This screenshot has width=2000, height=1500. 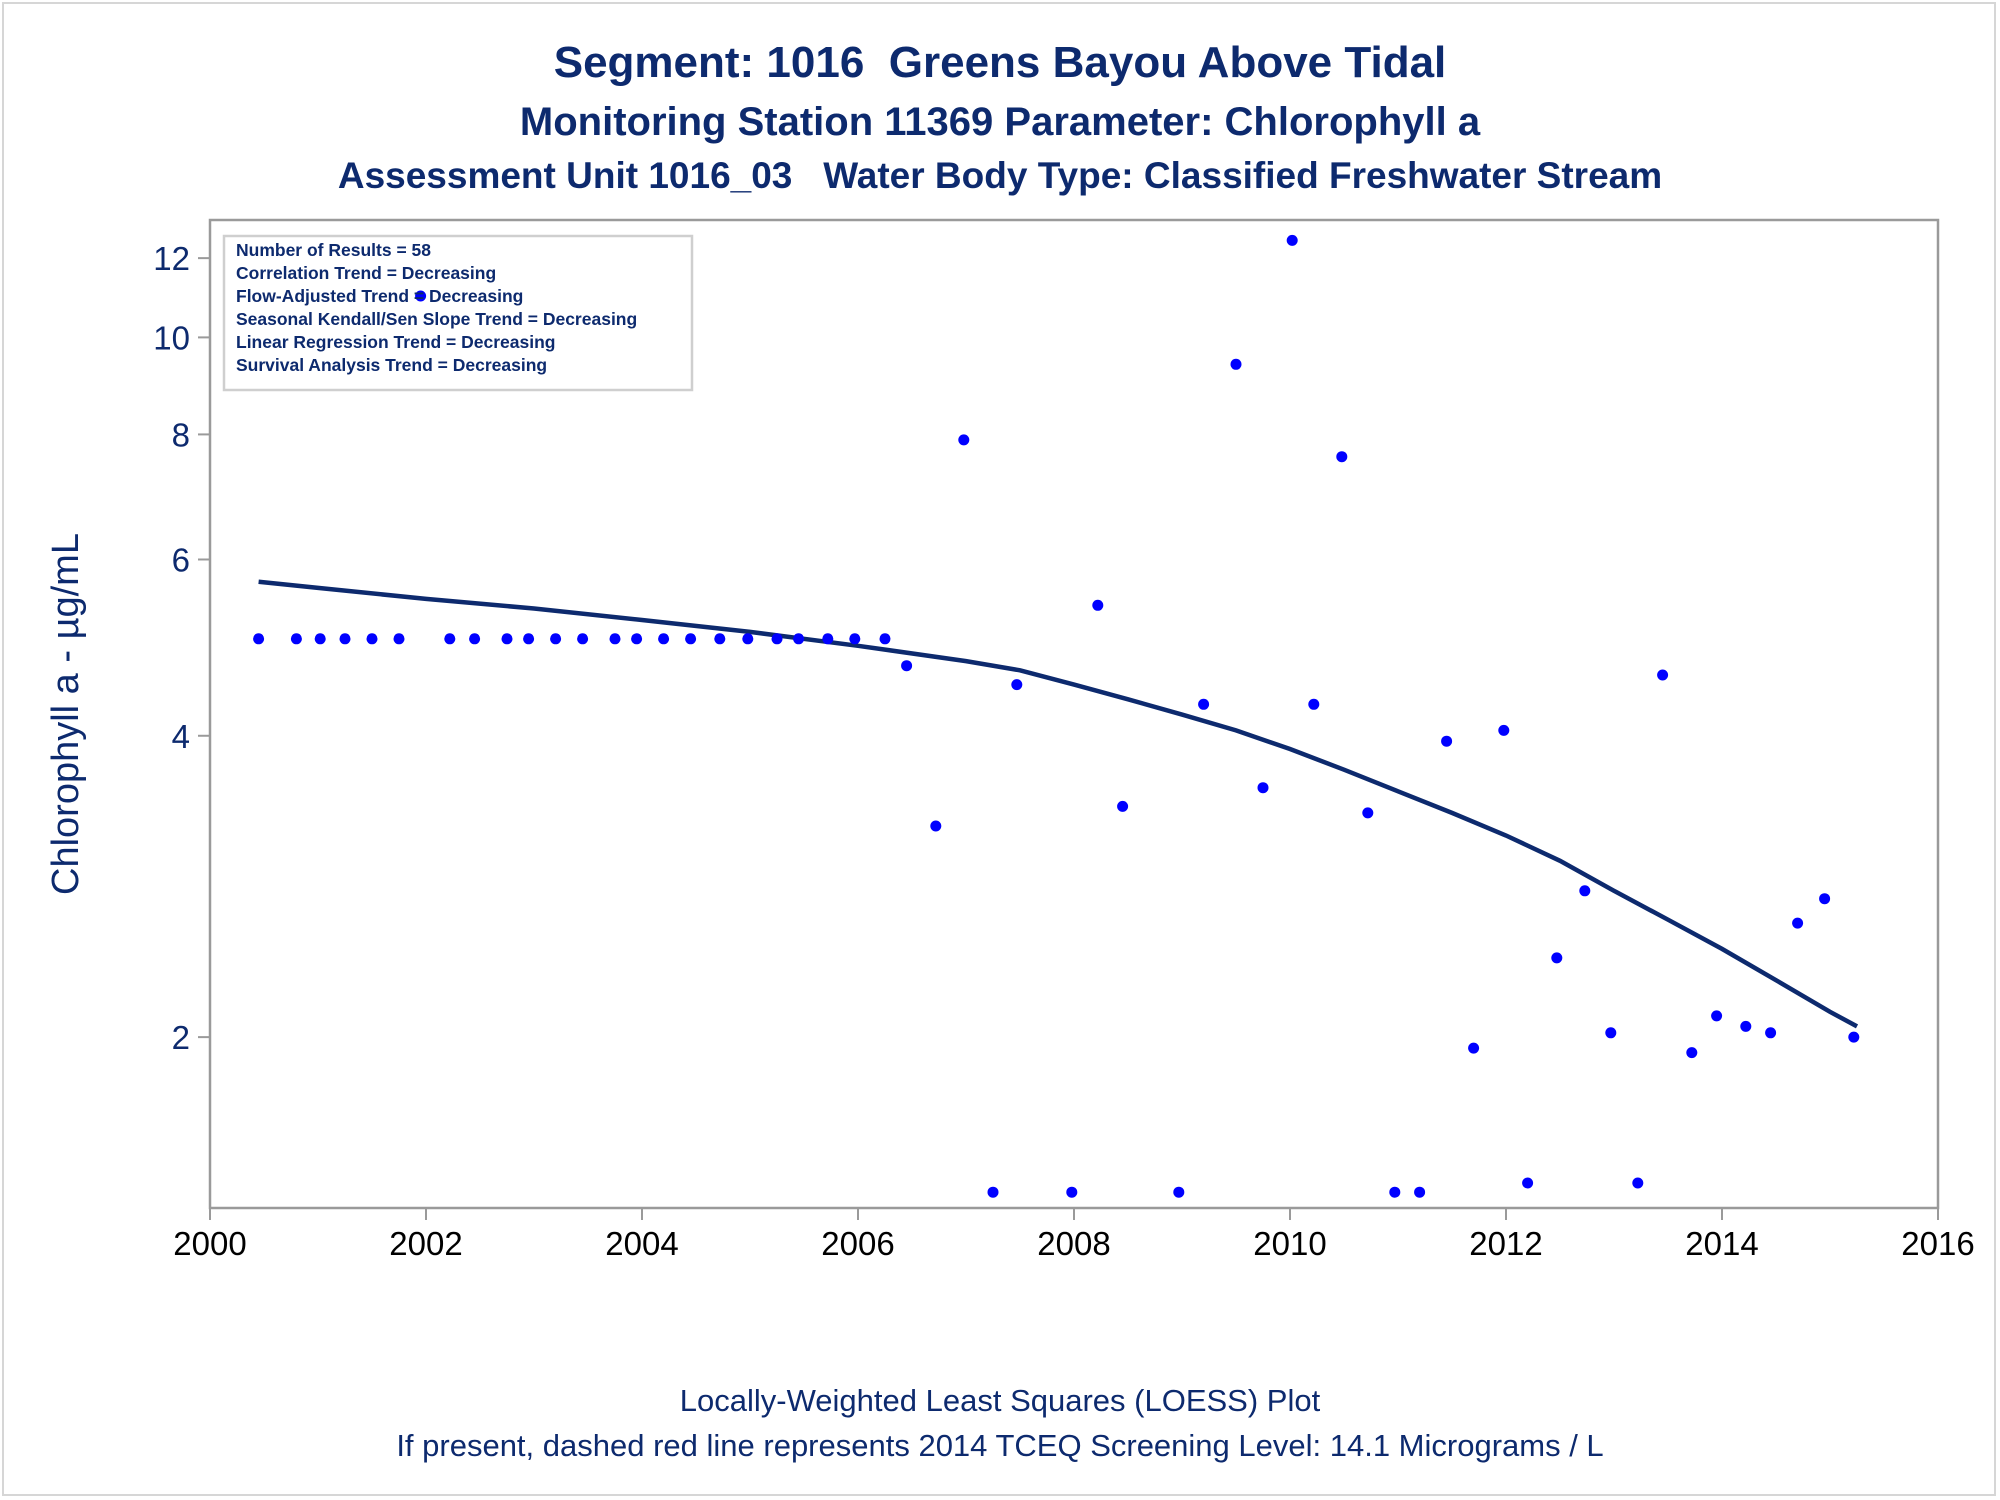 I want to click on x-tick-label: 2012, so click(x=1505, y=1243).